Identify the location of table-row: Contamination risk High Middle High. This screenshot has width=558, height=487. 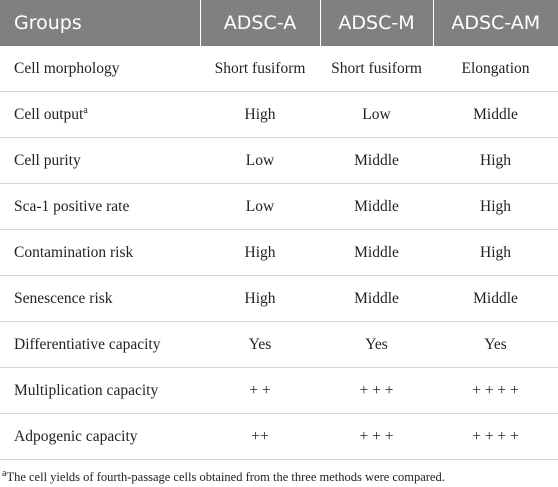
(279, 252).